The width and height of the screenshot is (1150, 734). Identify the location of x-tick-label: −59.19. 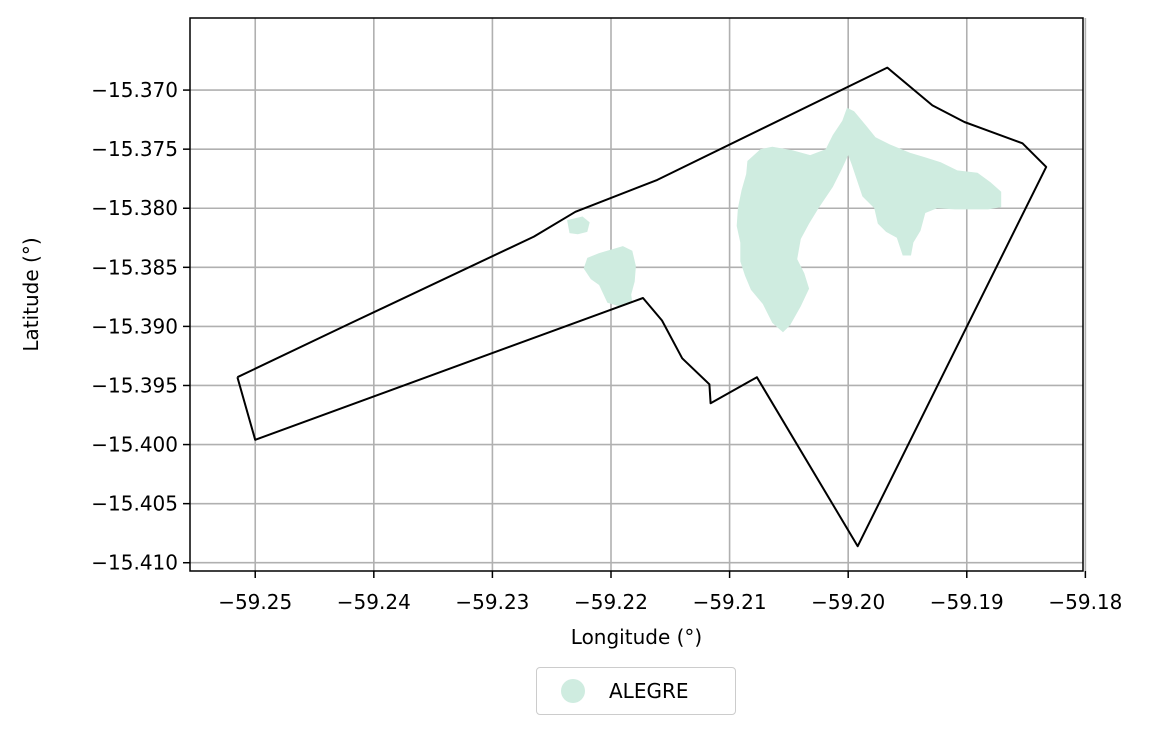
(967, 602).